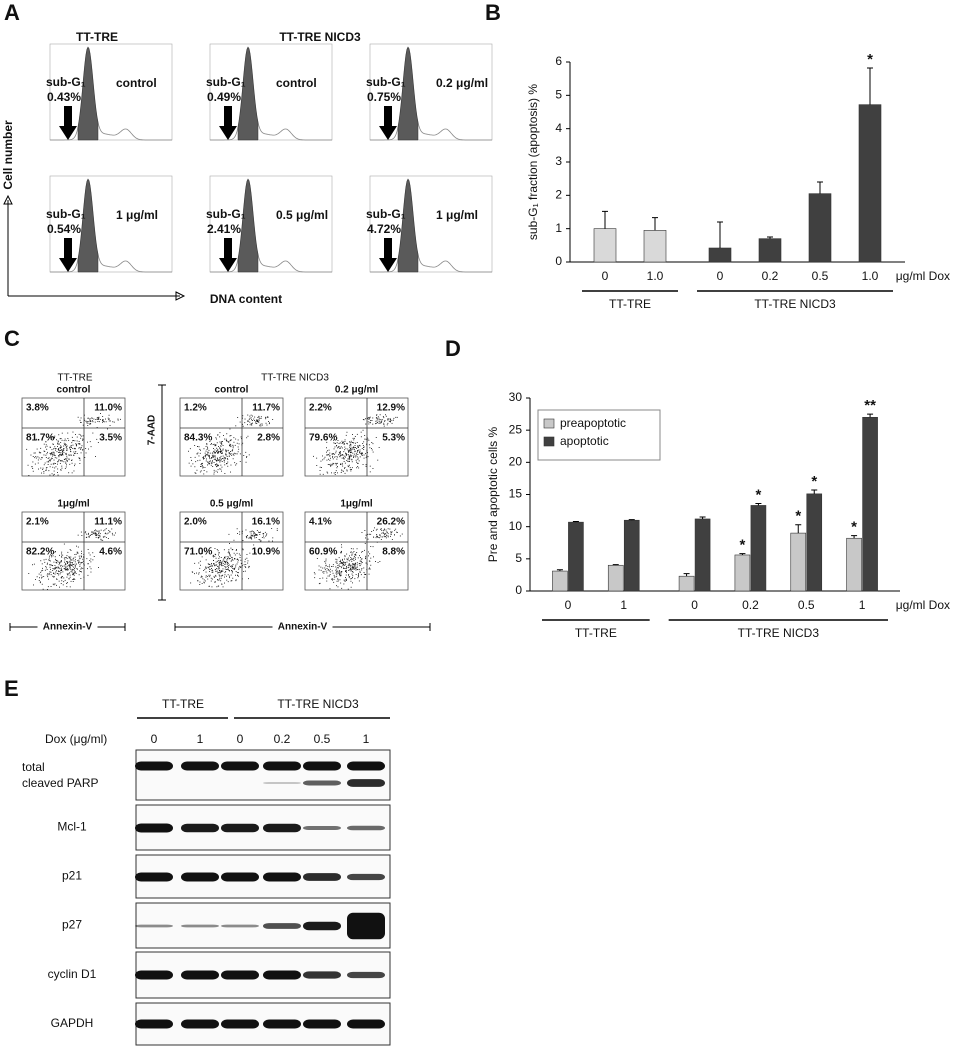 This screenshot has width=953, height=1055. I want to click on bar, so click(560, 581).